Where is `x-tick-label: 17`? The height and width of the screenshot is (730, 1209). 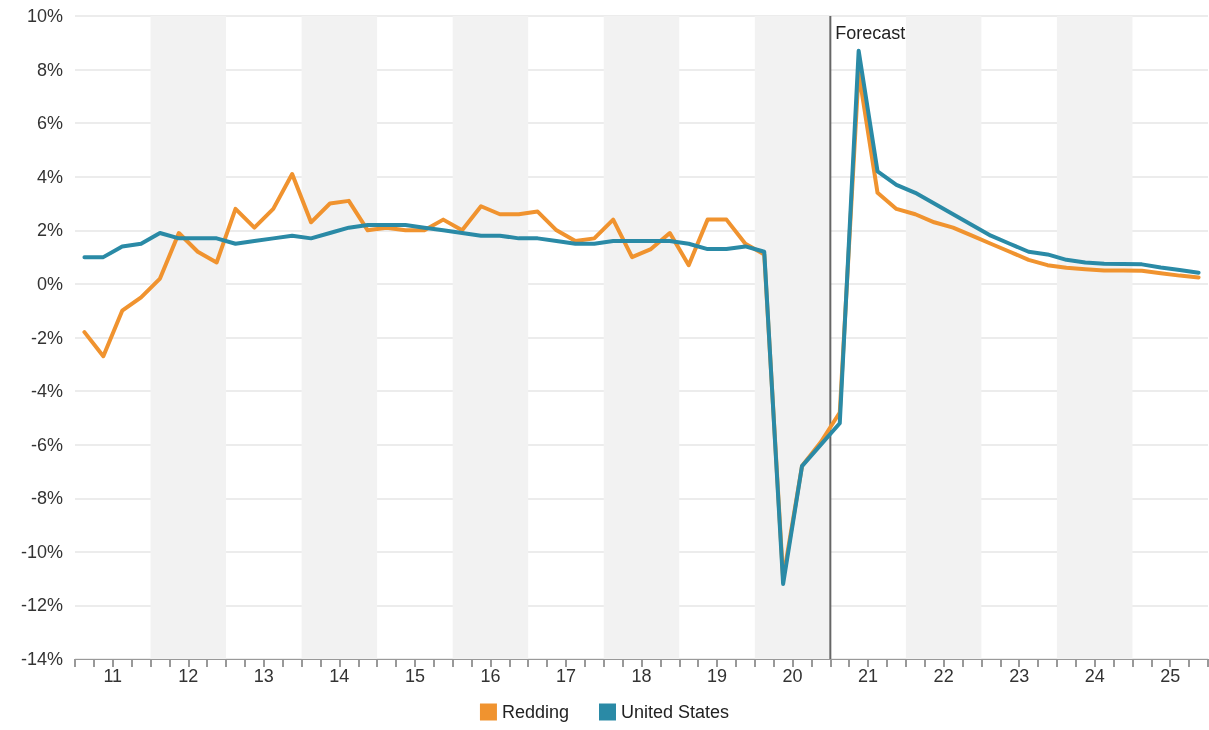
x-tick-label: 17 is located at coordinates (565, 676).